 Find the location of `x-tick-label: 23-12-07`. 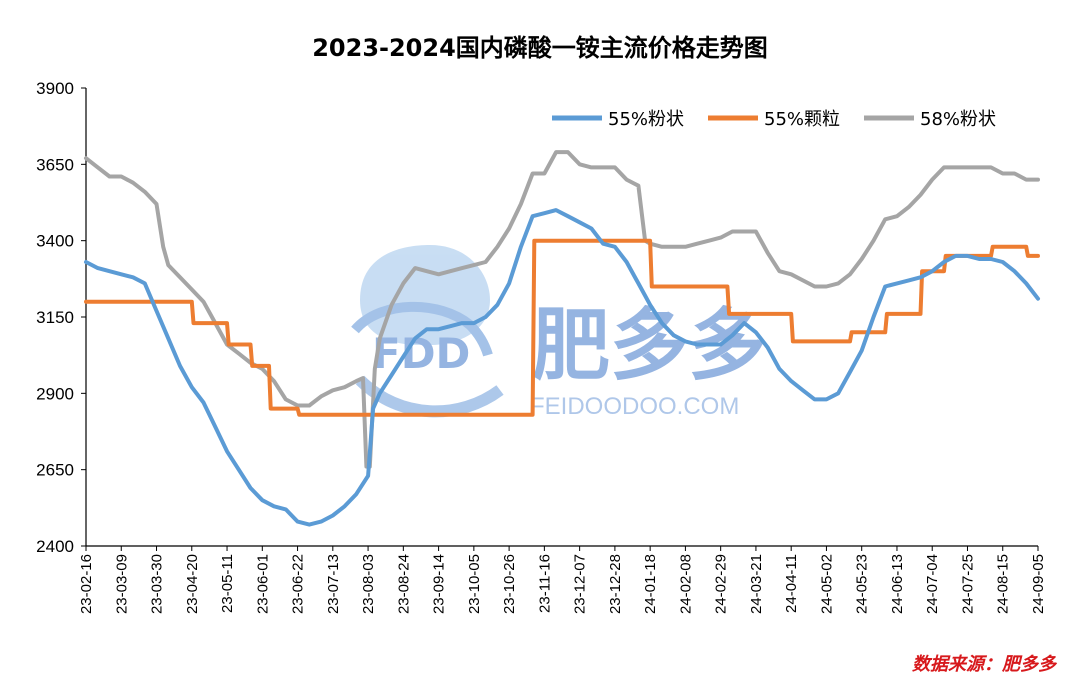

x-tick-label: 23-12-07 is located at coordinates (580, 584).